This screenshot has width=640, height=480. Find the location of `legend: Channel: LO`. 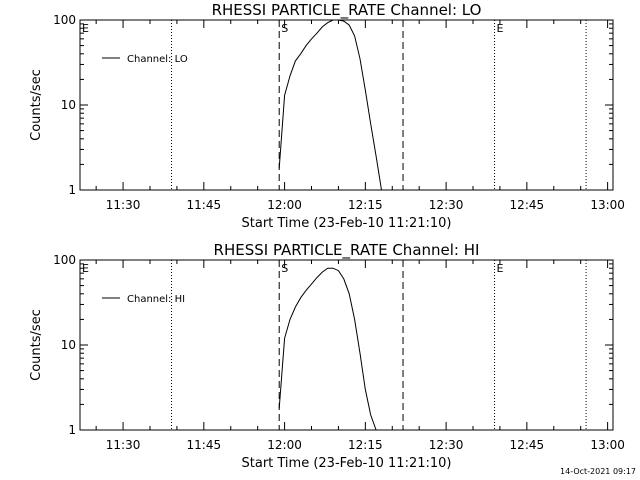

legend: Channel: LO is located at coordinates (145, 59).